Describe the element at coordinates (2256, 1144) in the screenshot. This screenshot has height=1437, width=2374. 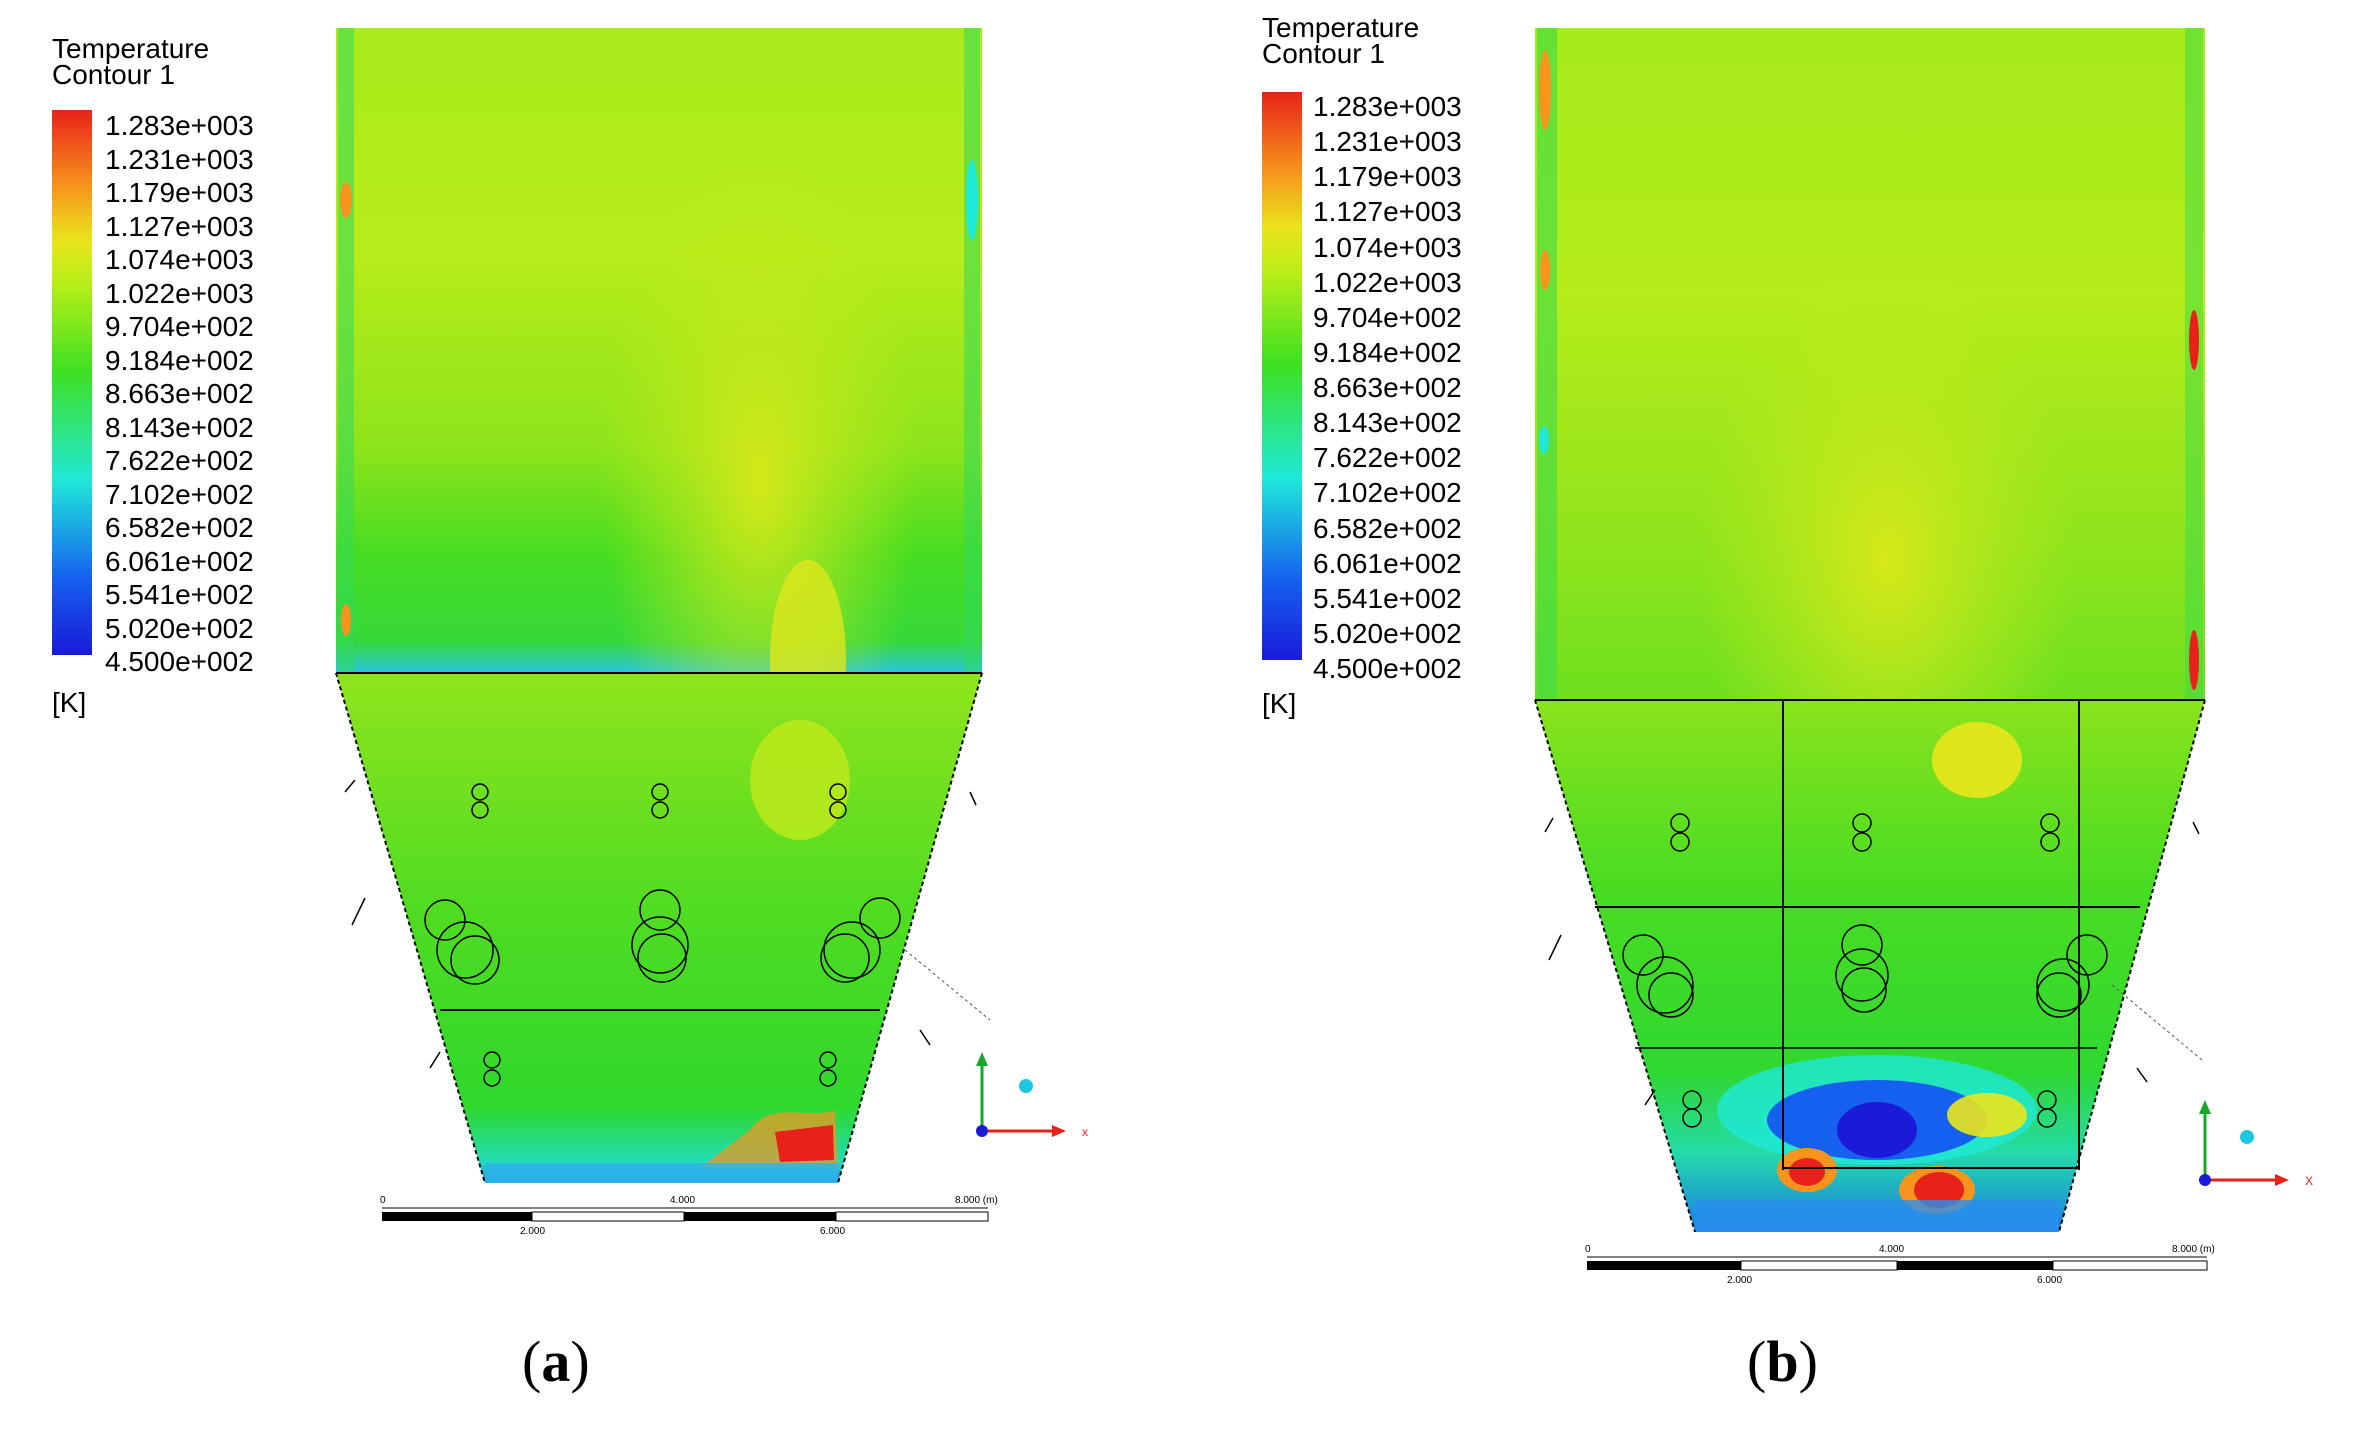
I see `axis-triad: X` at that location.